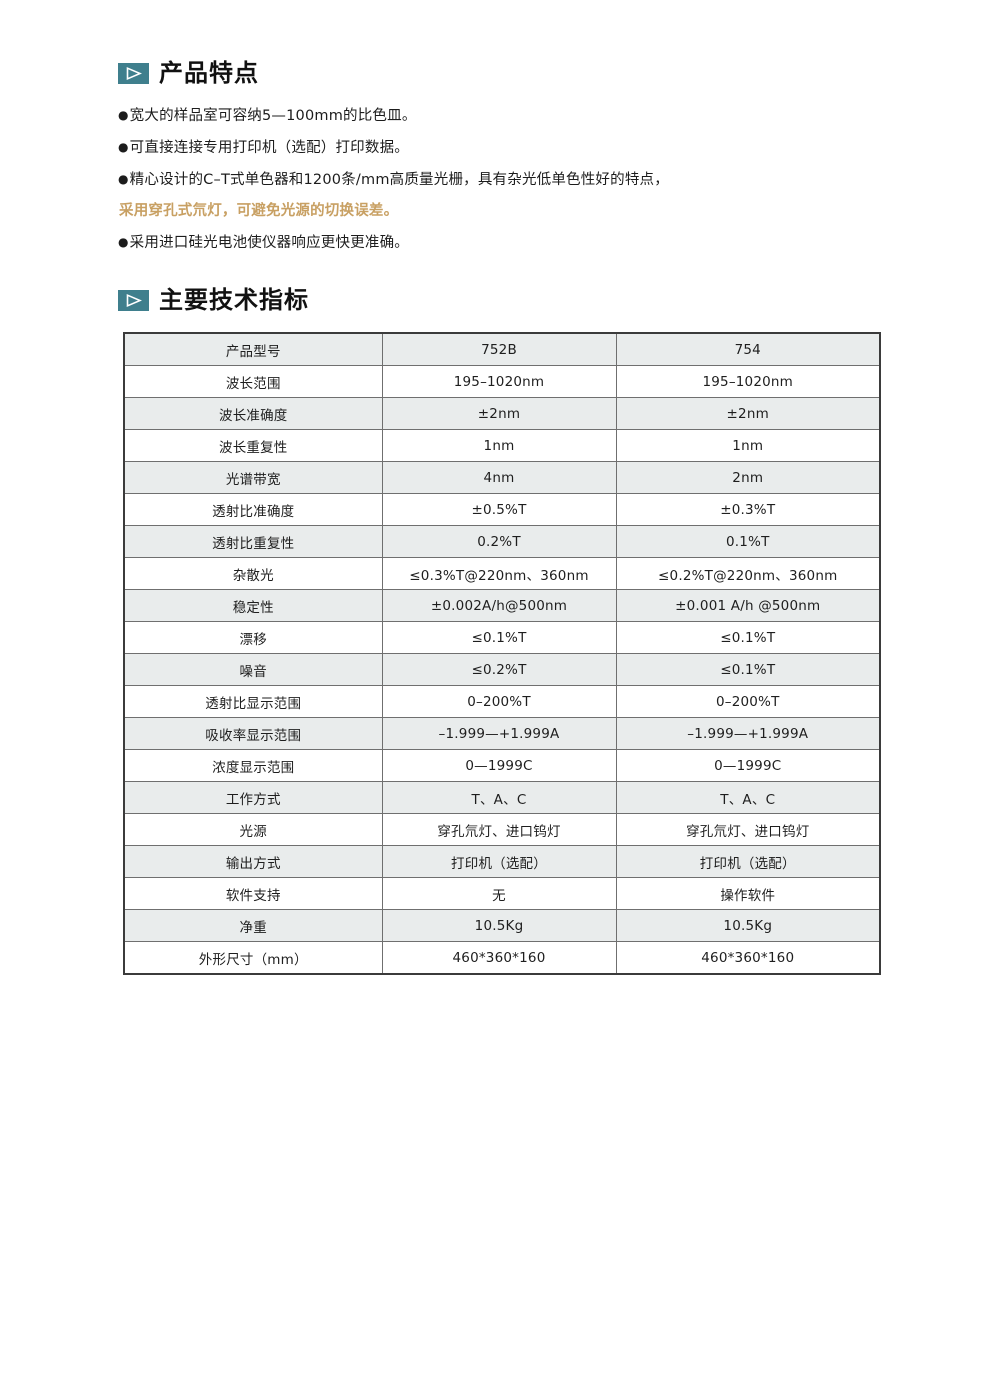 This screenshot has height=1375, width=1000. Describe the element at coordinates (498, 669) in the screenshot. I see `cell-752b: ≤0.2%T` at that location.